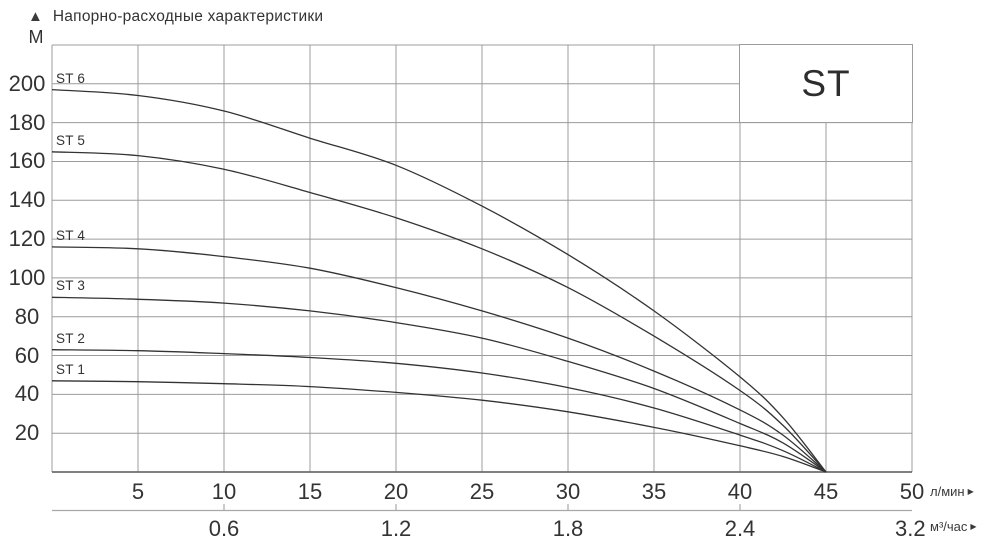 This screenshot has height=552, width=983. Describe the element at coordinates (910, 528) in the screenshot. I see `secondary-x-tick-label: 3.2` at that location.